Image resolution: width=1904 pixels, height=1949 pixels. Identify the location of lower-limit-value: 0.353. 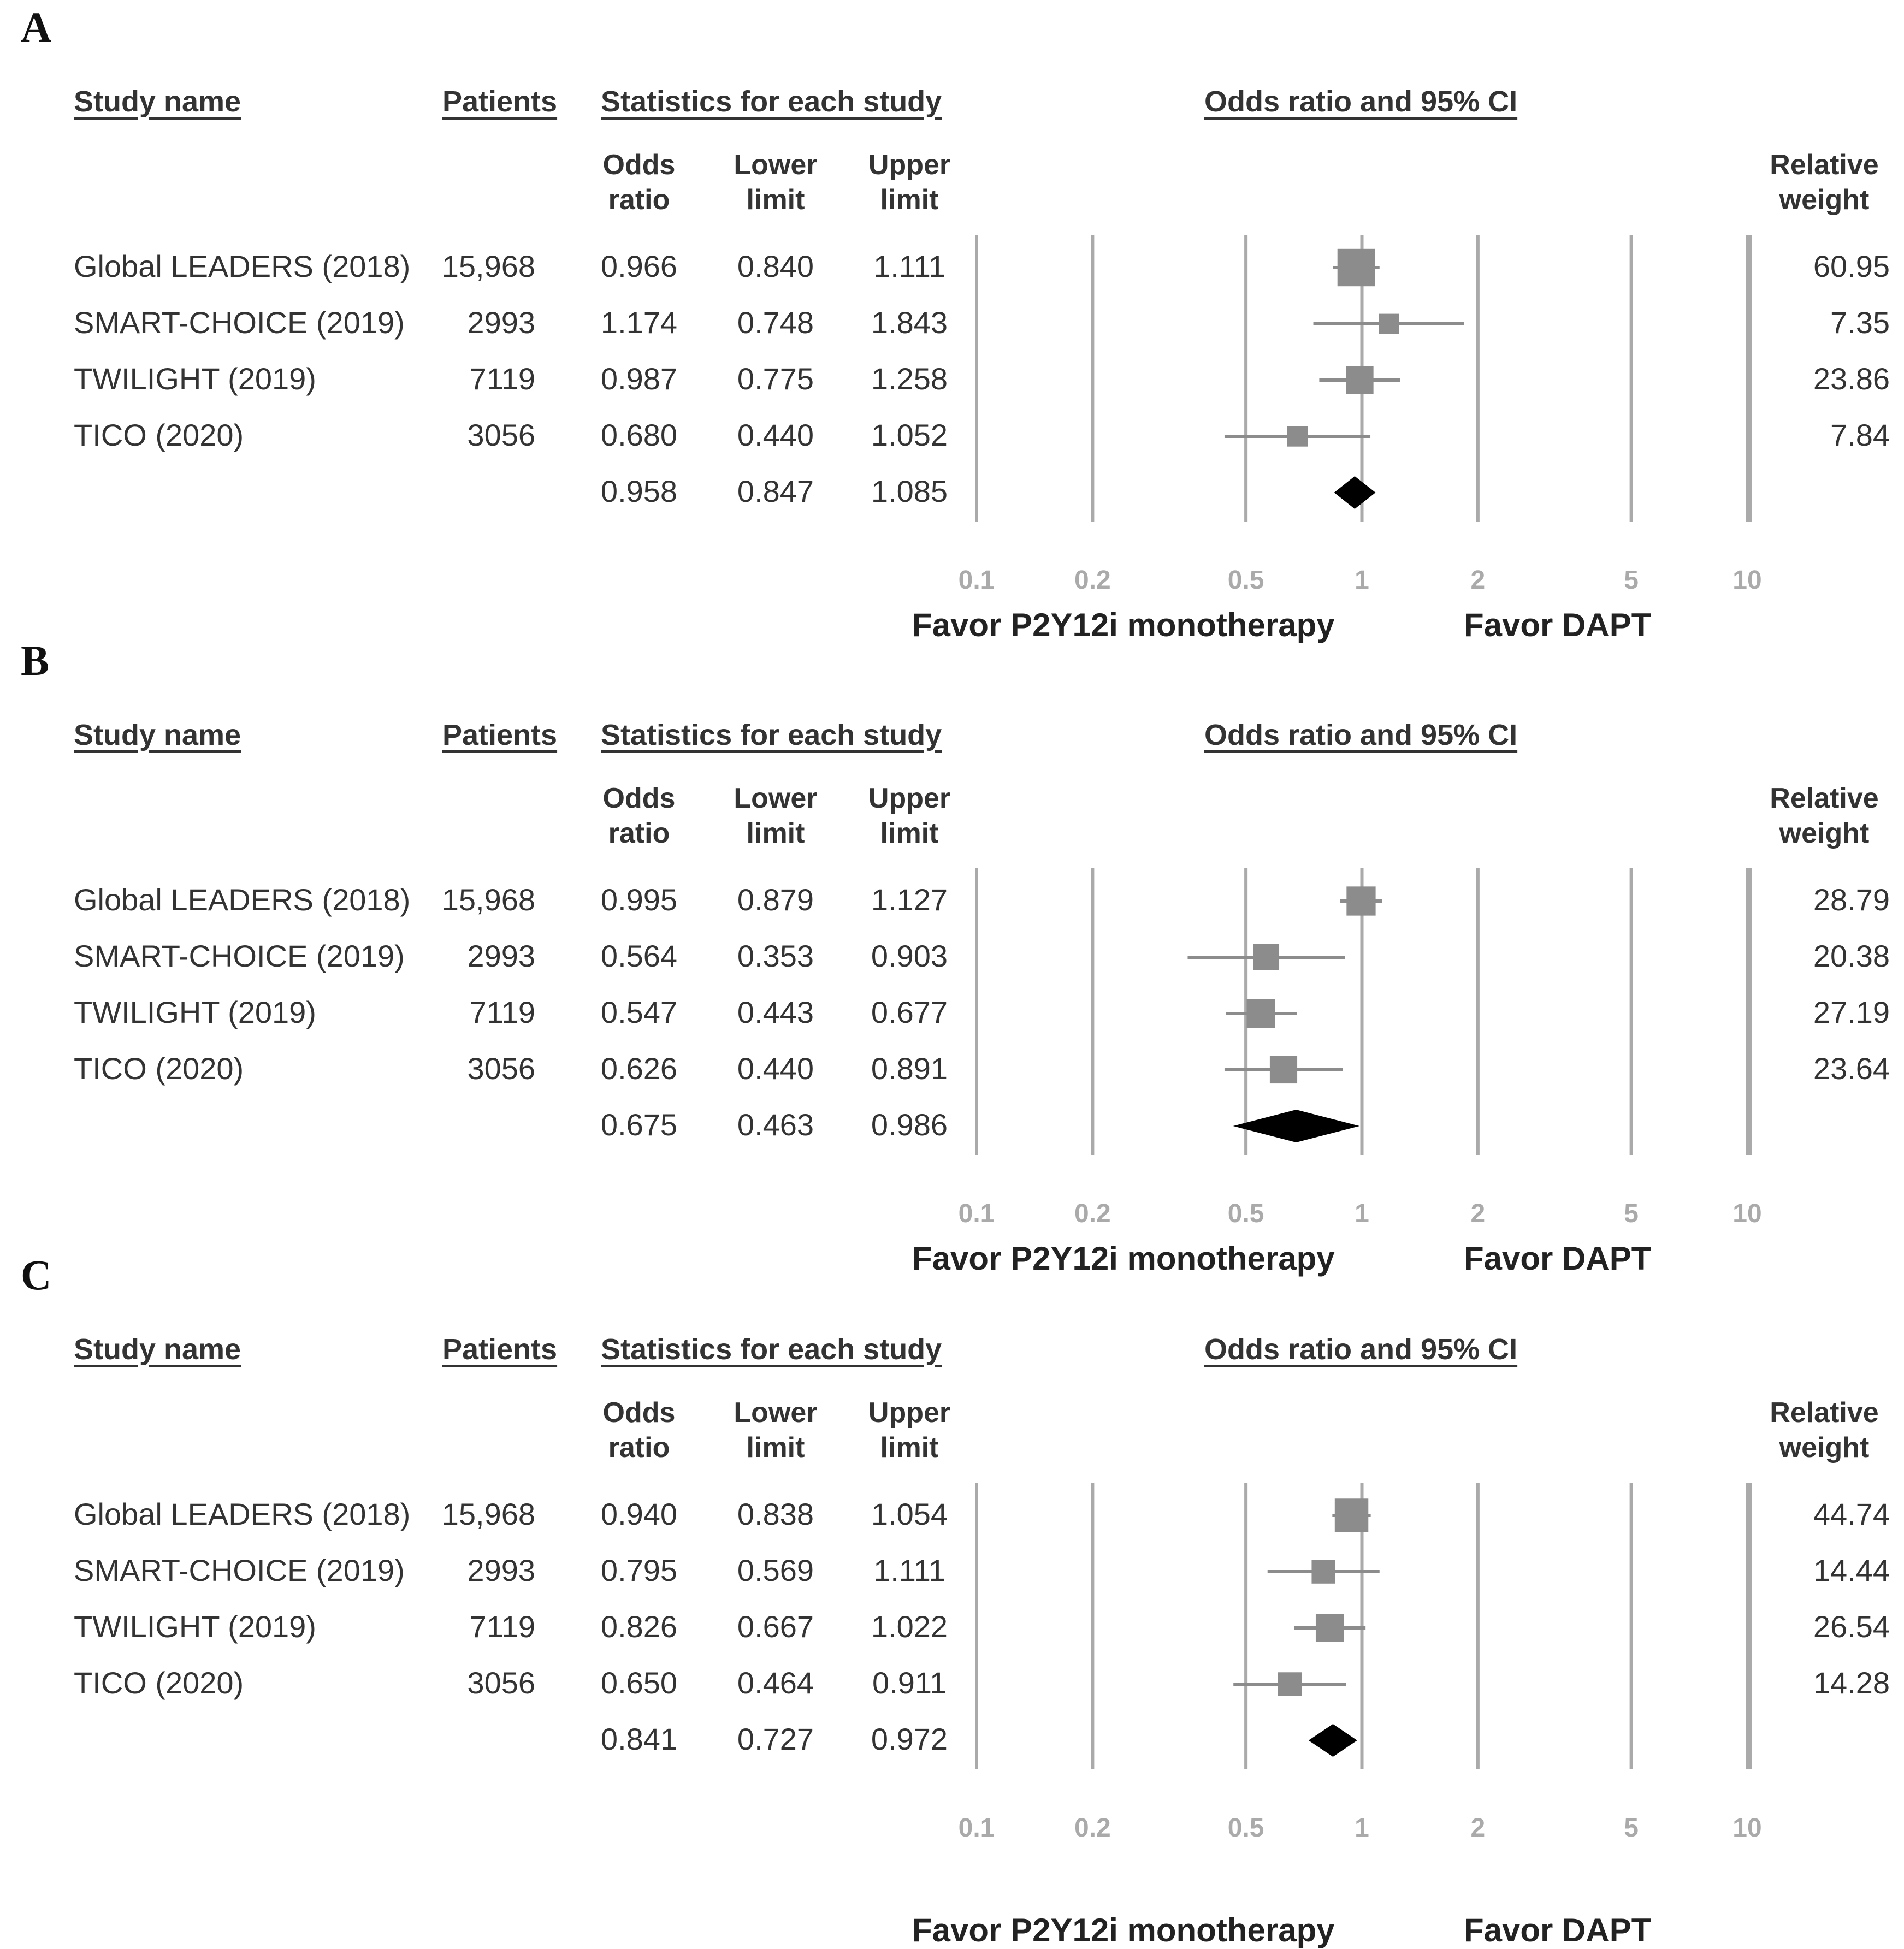
(775, 956).